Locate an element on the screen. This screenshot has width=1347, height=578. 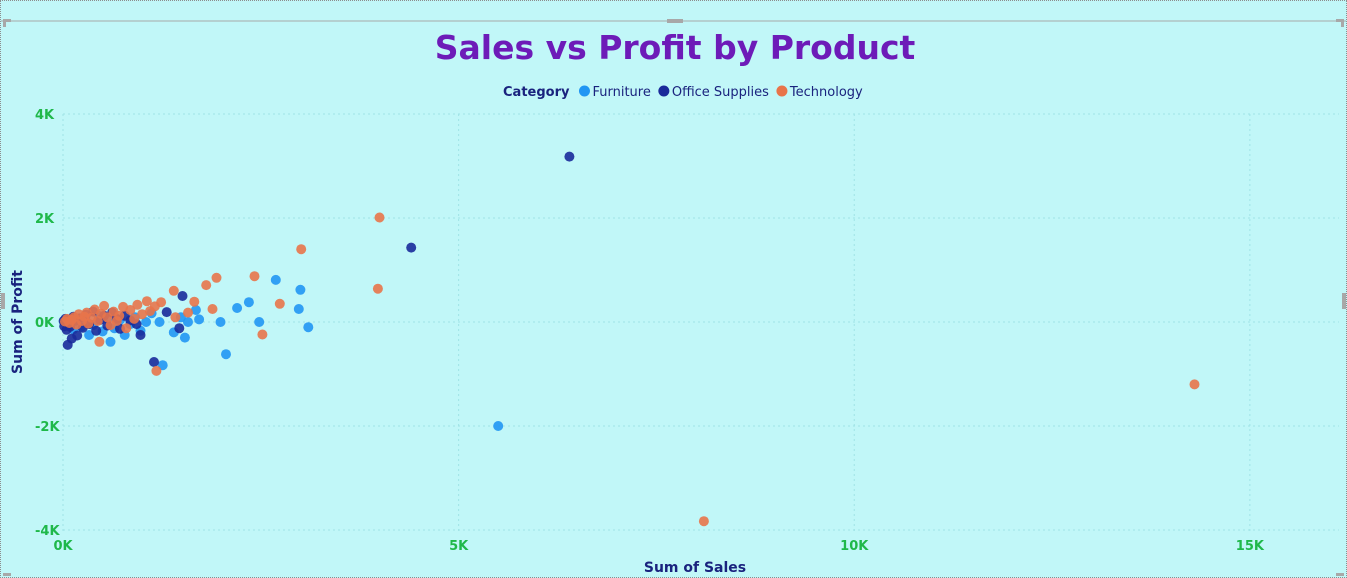
resize-handle-right is located at coordinates (1344, 301).